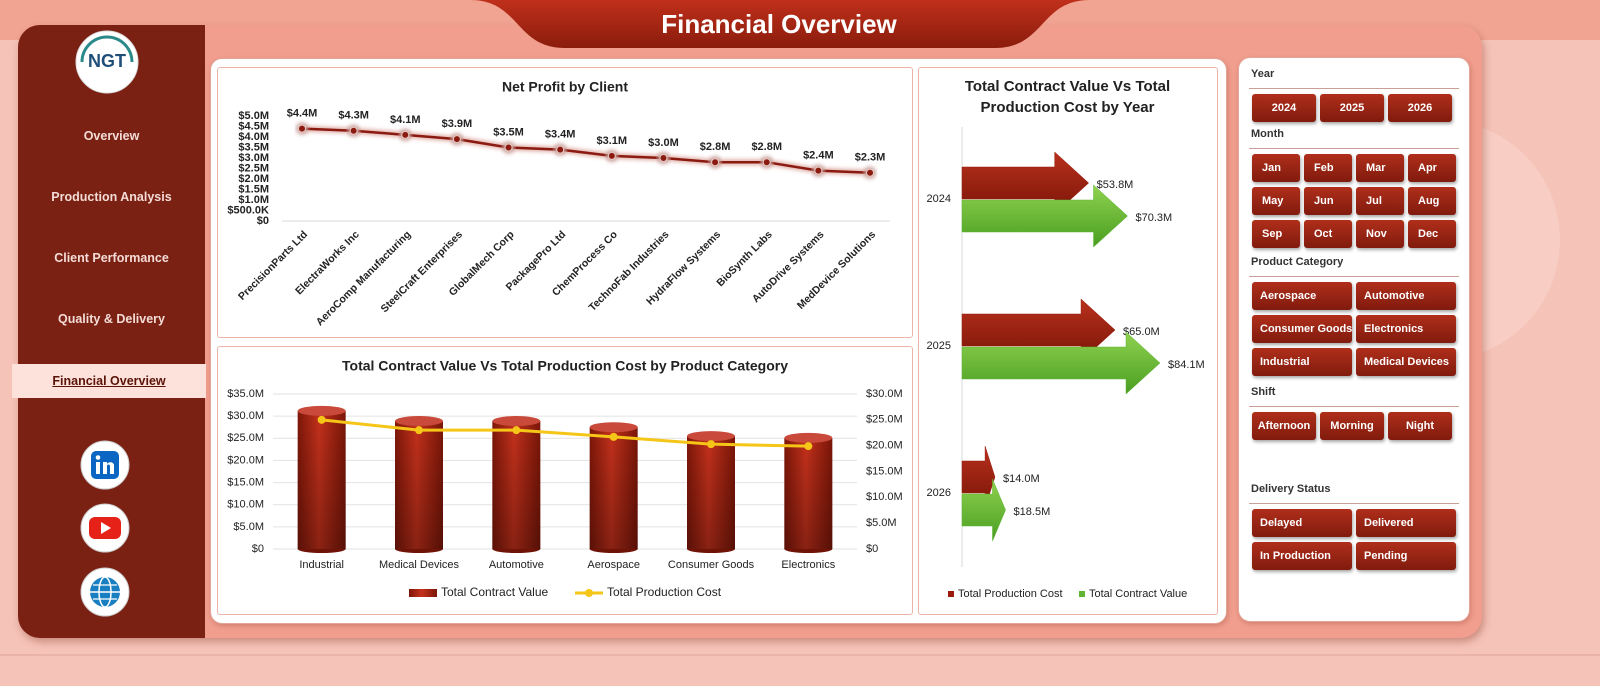  I want to click on slicer-title: Product Category, so click(1297, 262).